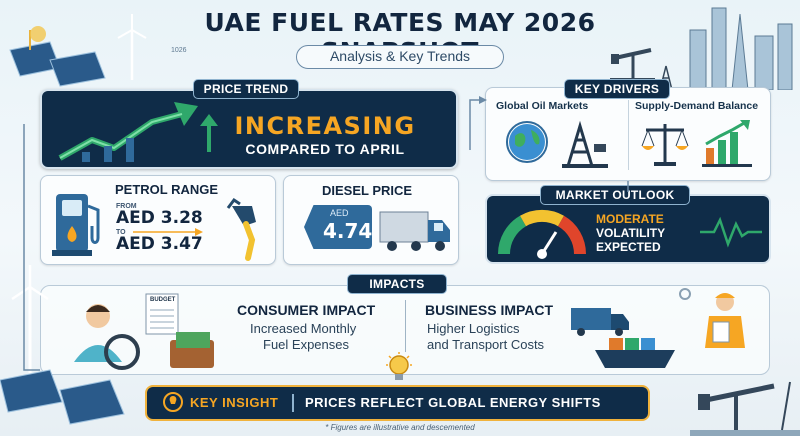  I want to click on arrow-right-icon, so click(168, 232).